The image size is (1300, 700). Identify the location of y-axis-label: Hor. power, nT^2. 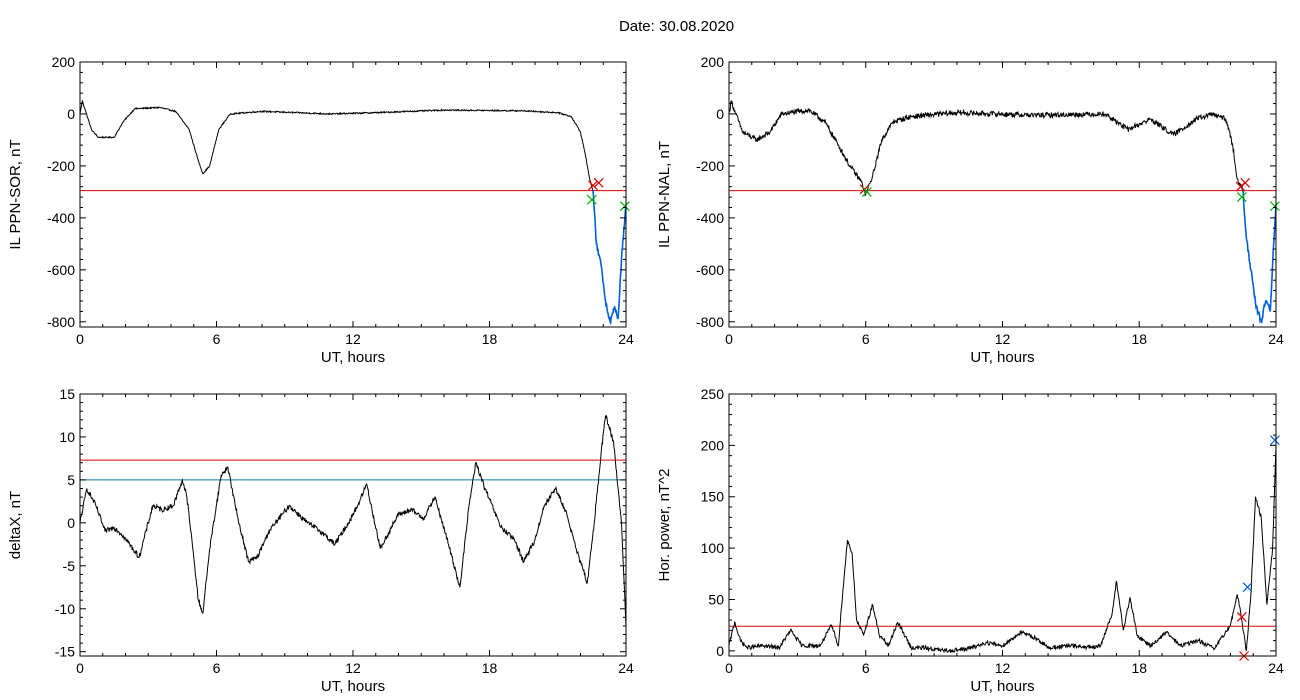
(664, 525).